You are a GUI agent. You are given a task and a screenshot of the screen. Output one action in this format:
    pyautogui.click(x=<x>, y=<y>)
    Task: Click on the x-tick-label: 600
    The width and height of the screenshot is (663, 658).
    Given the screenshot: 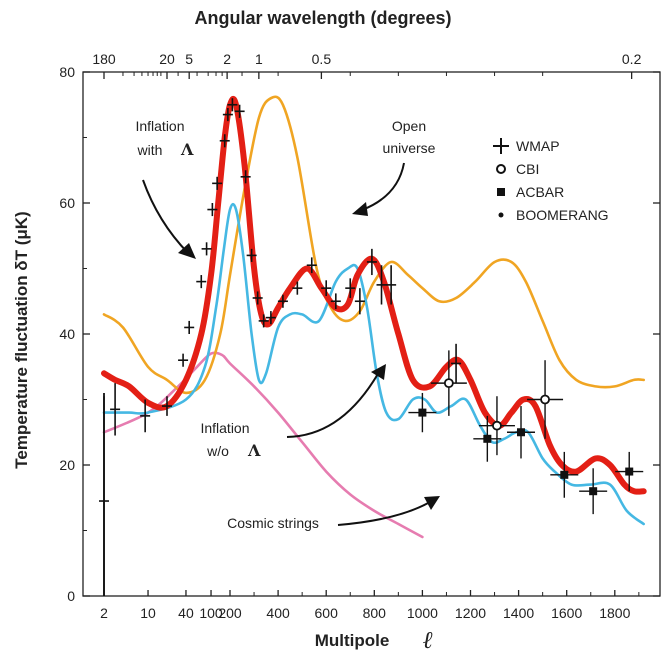 What is the action you would take?
    pyautogui.click(x=327, y=613)
    